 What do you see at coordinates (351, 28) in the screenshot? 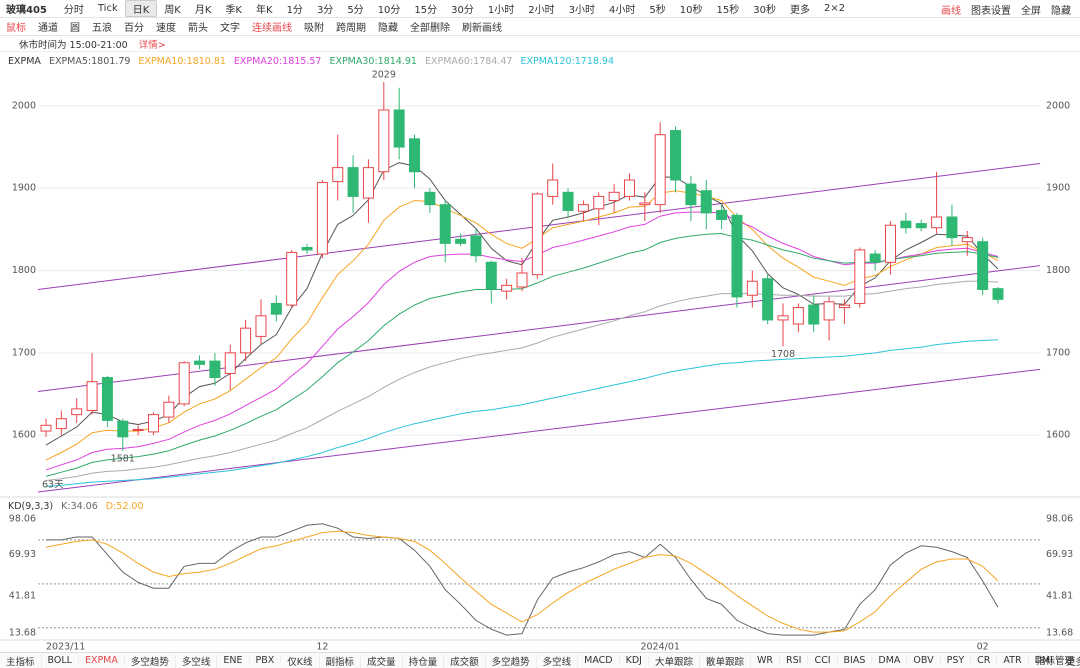
I see `draw-tool: 跨周期` at bounding box center [351, 28].